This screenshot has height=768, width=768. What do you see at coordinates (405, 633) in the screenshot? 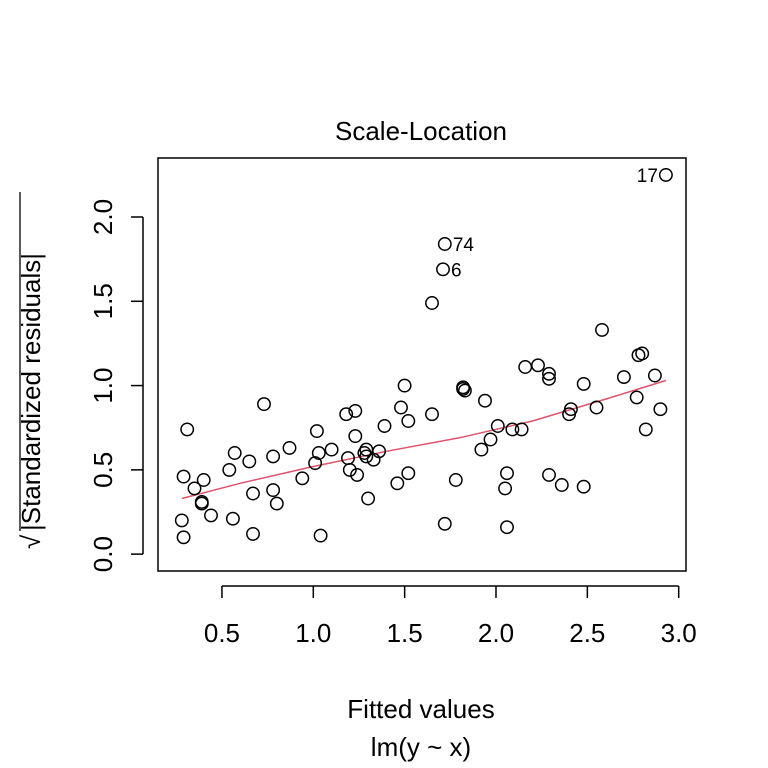
I see `x-tick-label: 1.5` at bounding box center [405, 633].